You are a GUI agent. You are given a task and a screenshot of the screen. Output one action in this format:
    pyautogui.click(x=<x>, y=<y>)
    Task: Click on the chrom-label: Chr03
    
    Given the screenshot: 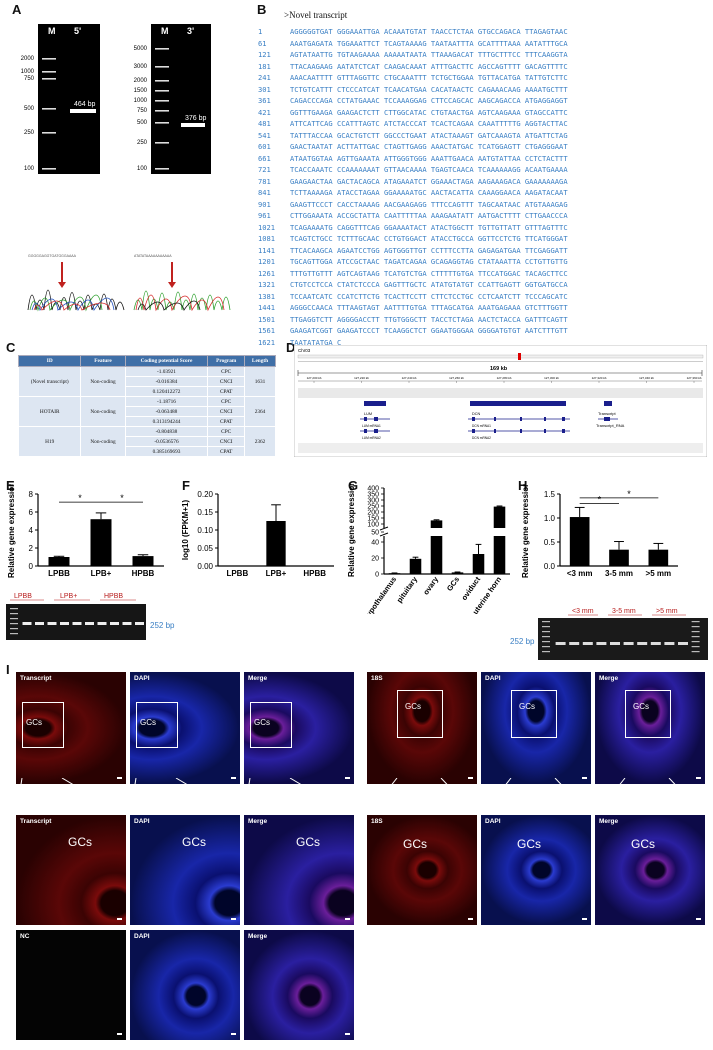 What is the action you would take?
    pyautogui.click(x=304, y=350)
    